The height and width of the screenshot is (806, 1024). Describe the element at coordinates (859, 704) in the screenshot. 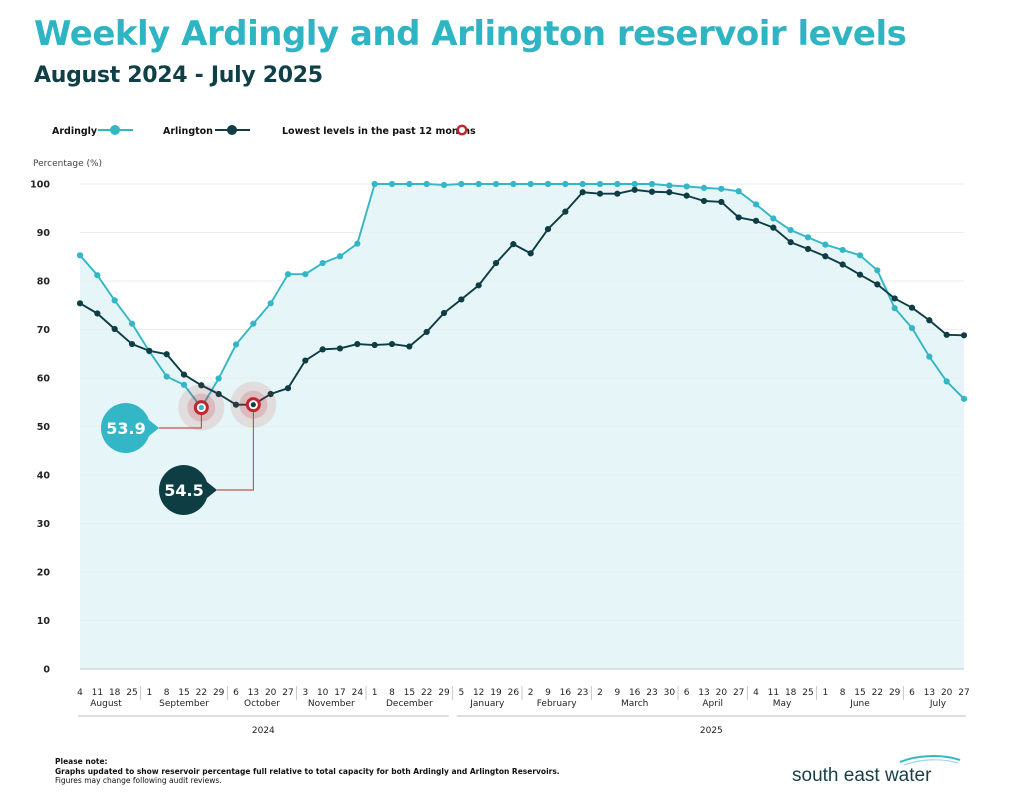

I see `month-label-june: June` at that location.